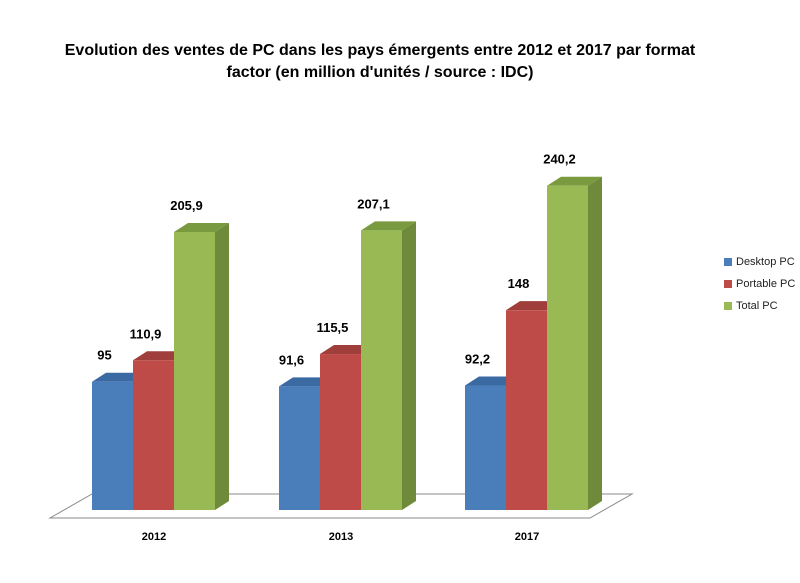  Describe the element at coordinates (373, 203) in the screenshot. I see `value-label-total-2013: 207,1` at that location.